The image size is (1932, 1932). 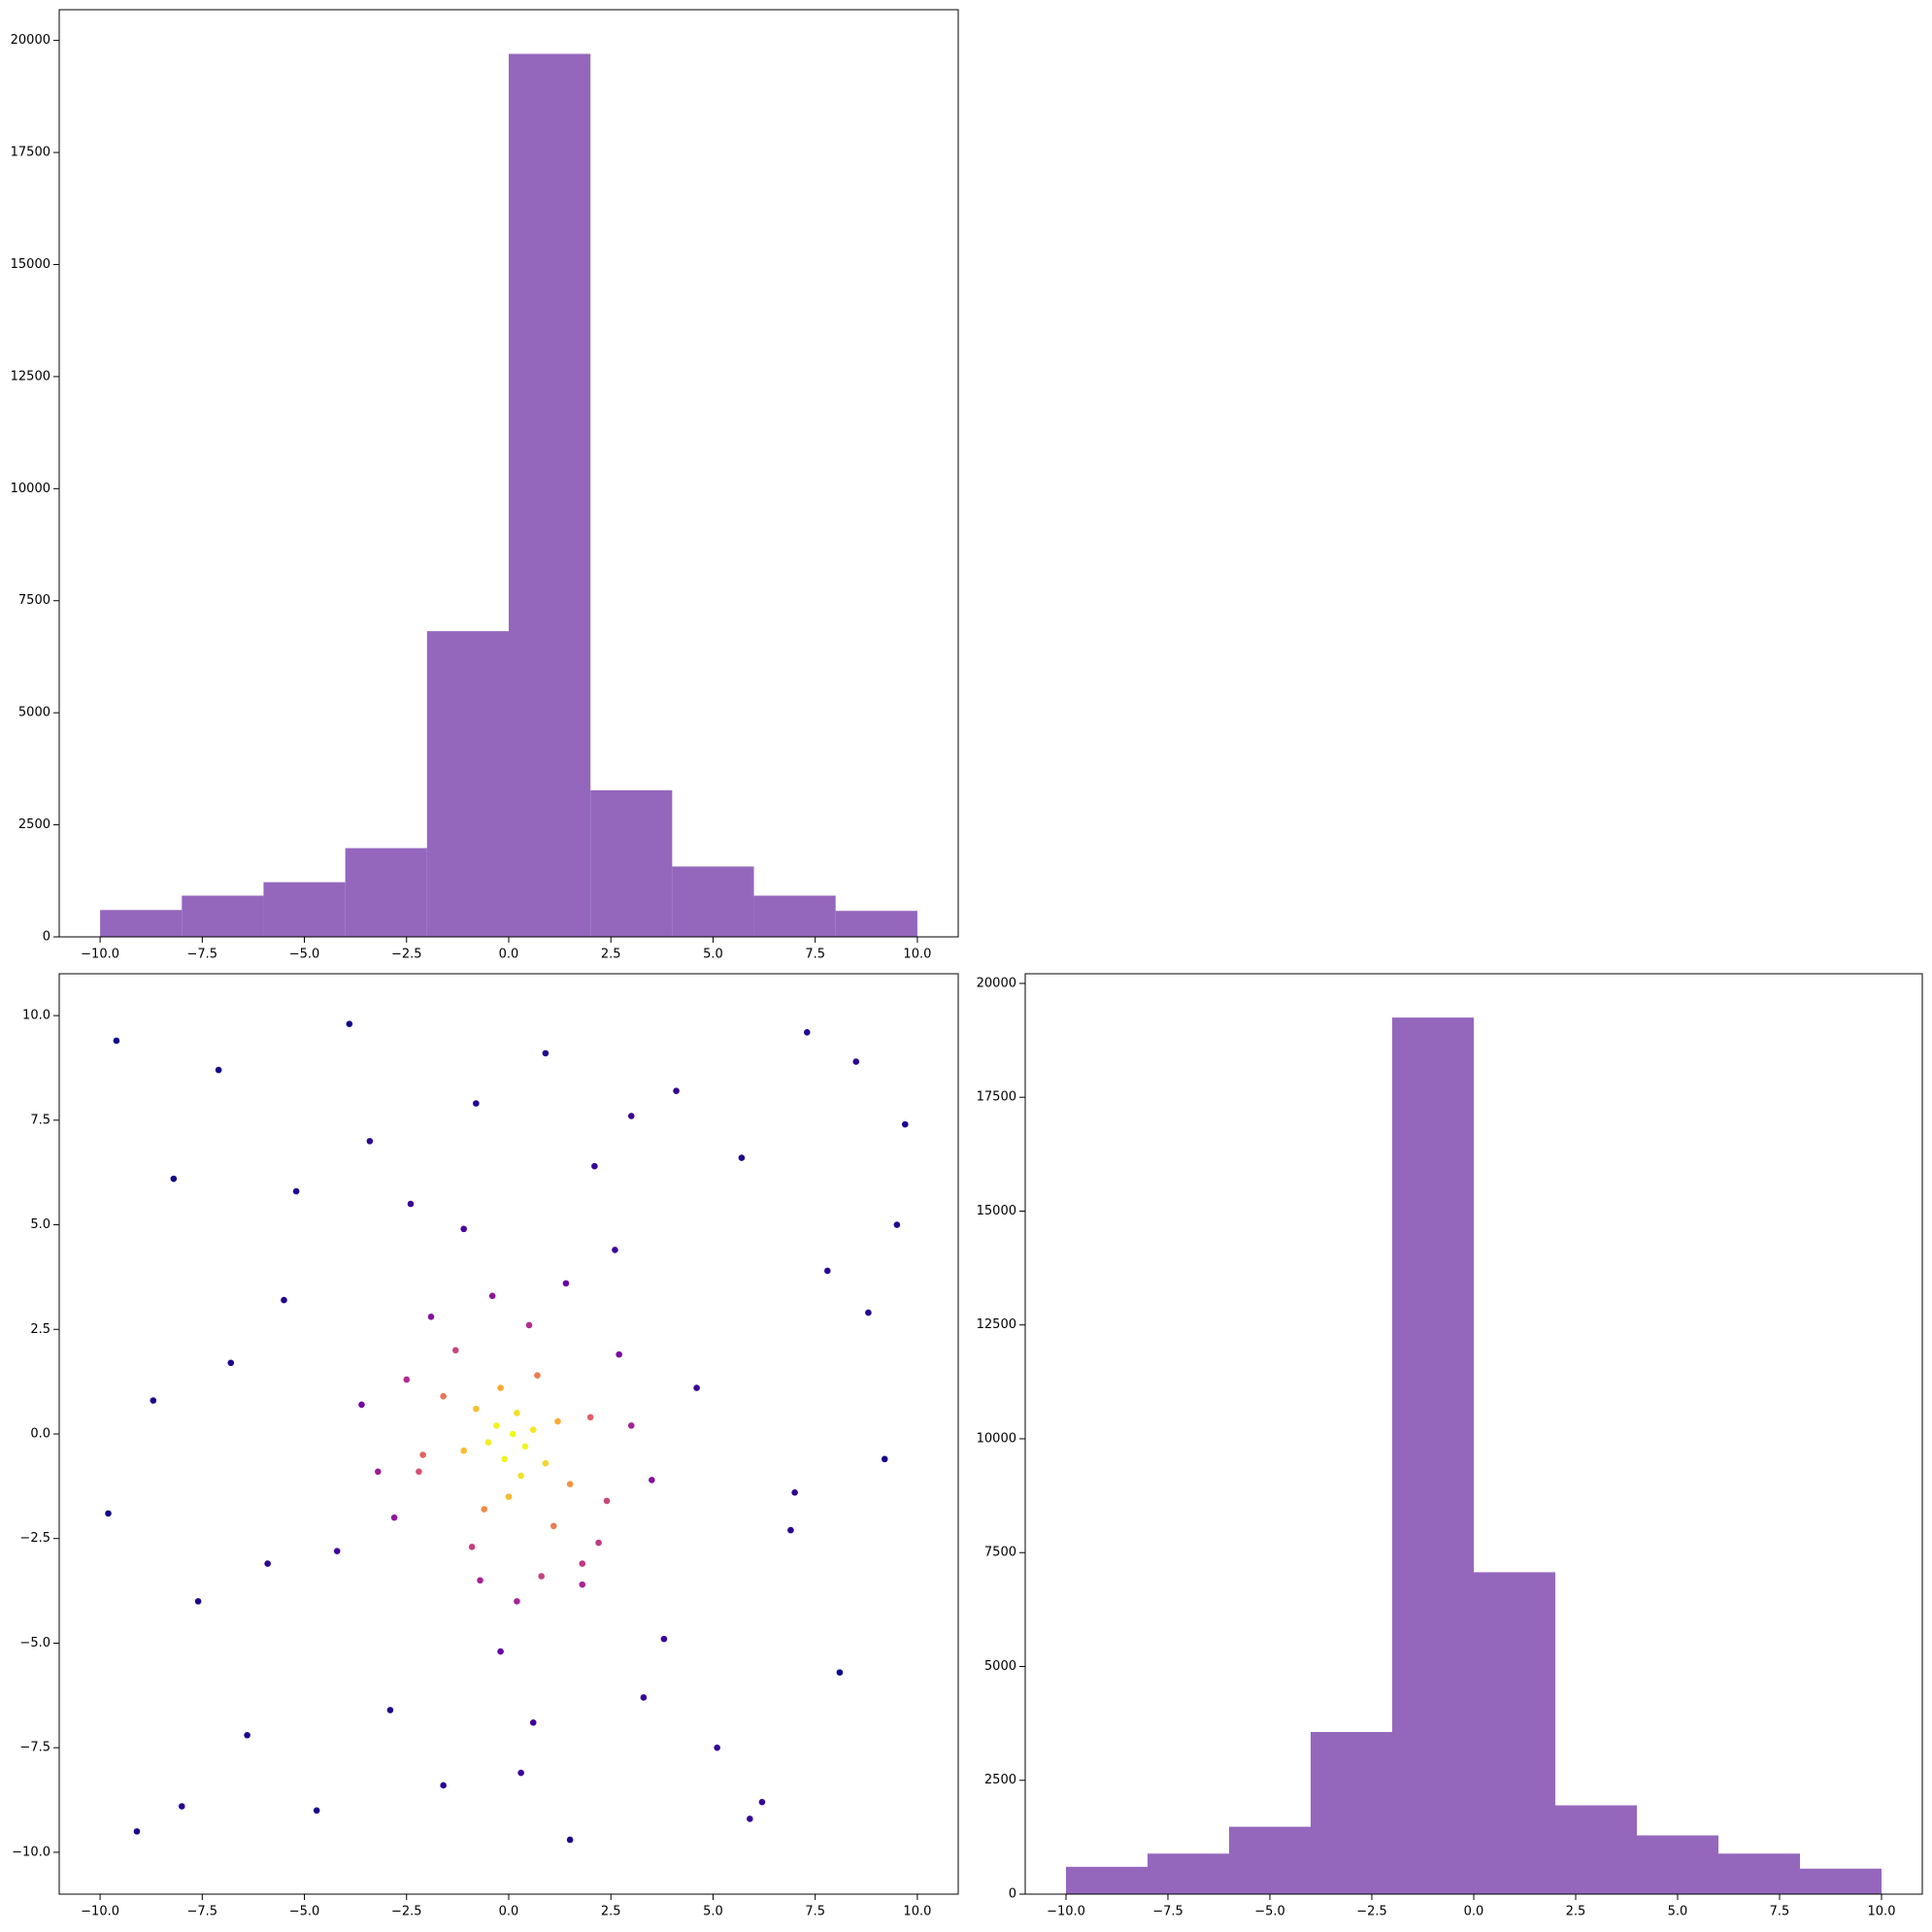 What do you see at coordinates (1000, 1666) in the screenshot?
I see `y-tick-label: 5000` at bounding box center [1000, 1666].